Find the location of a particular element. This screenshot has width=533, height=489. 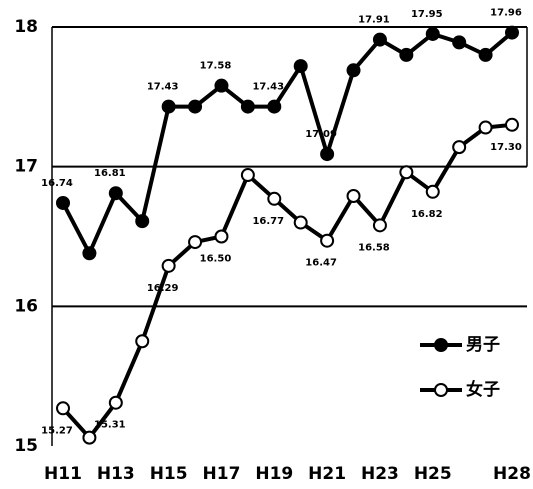

data-label: 16.82 is located at coordinates (427, 214).